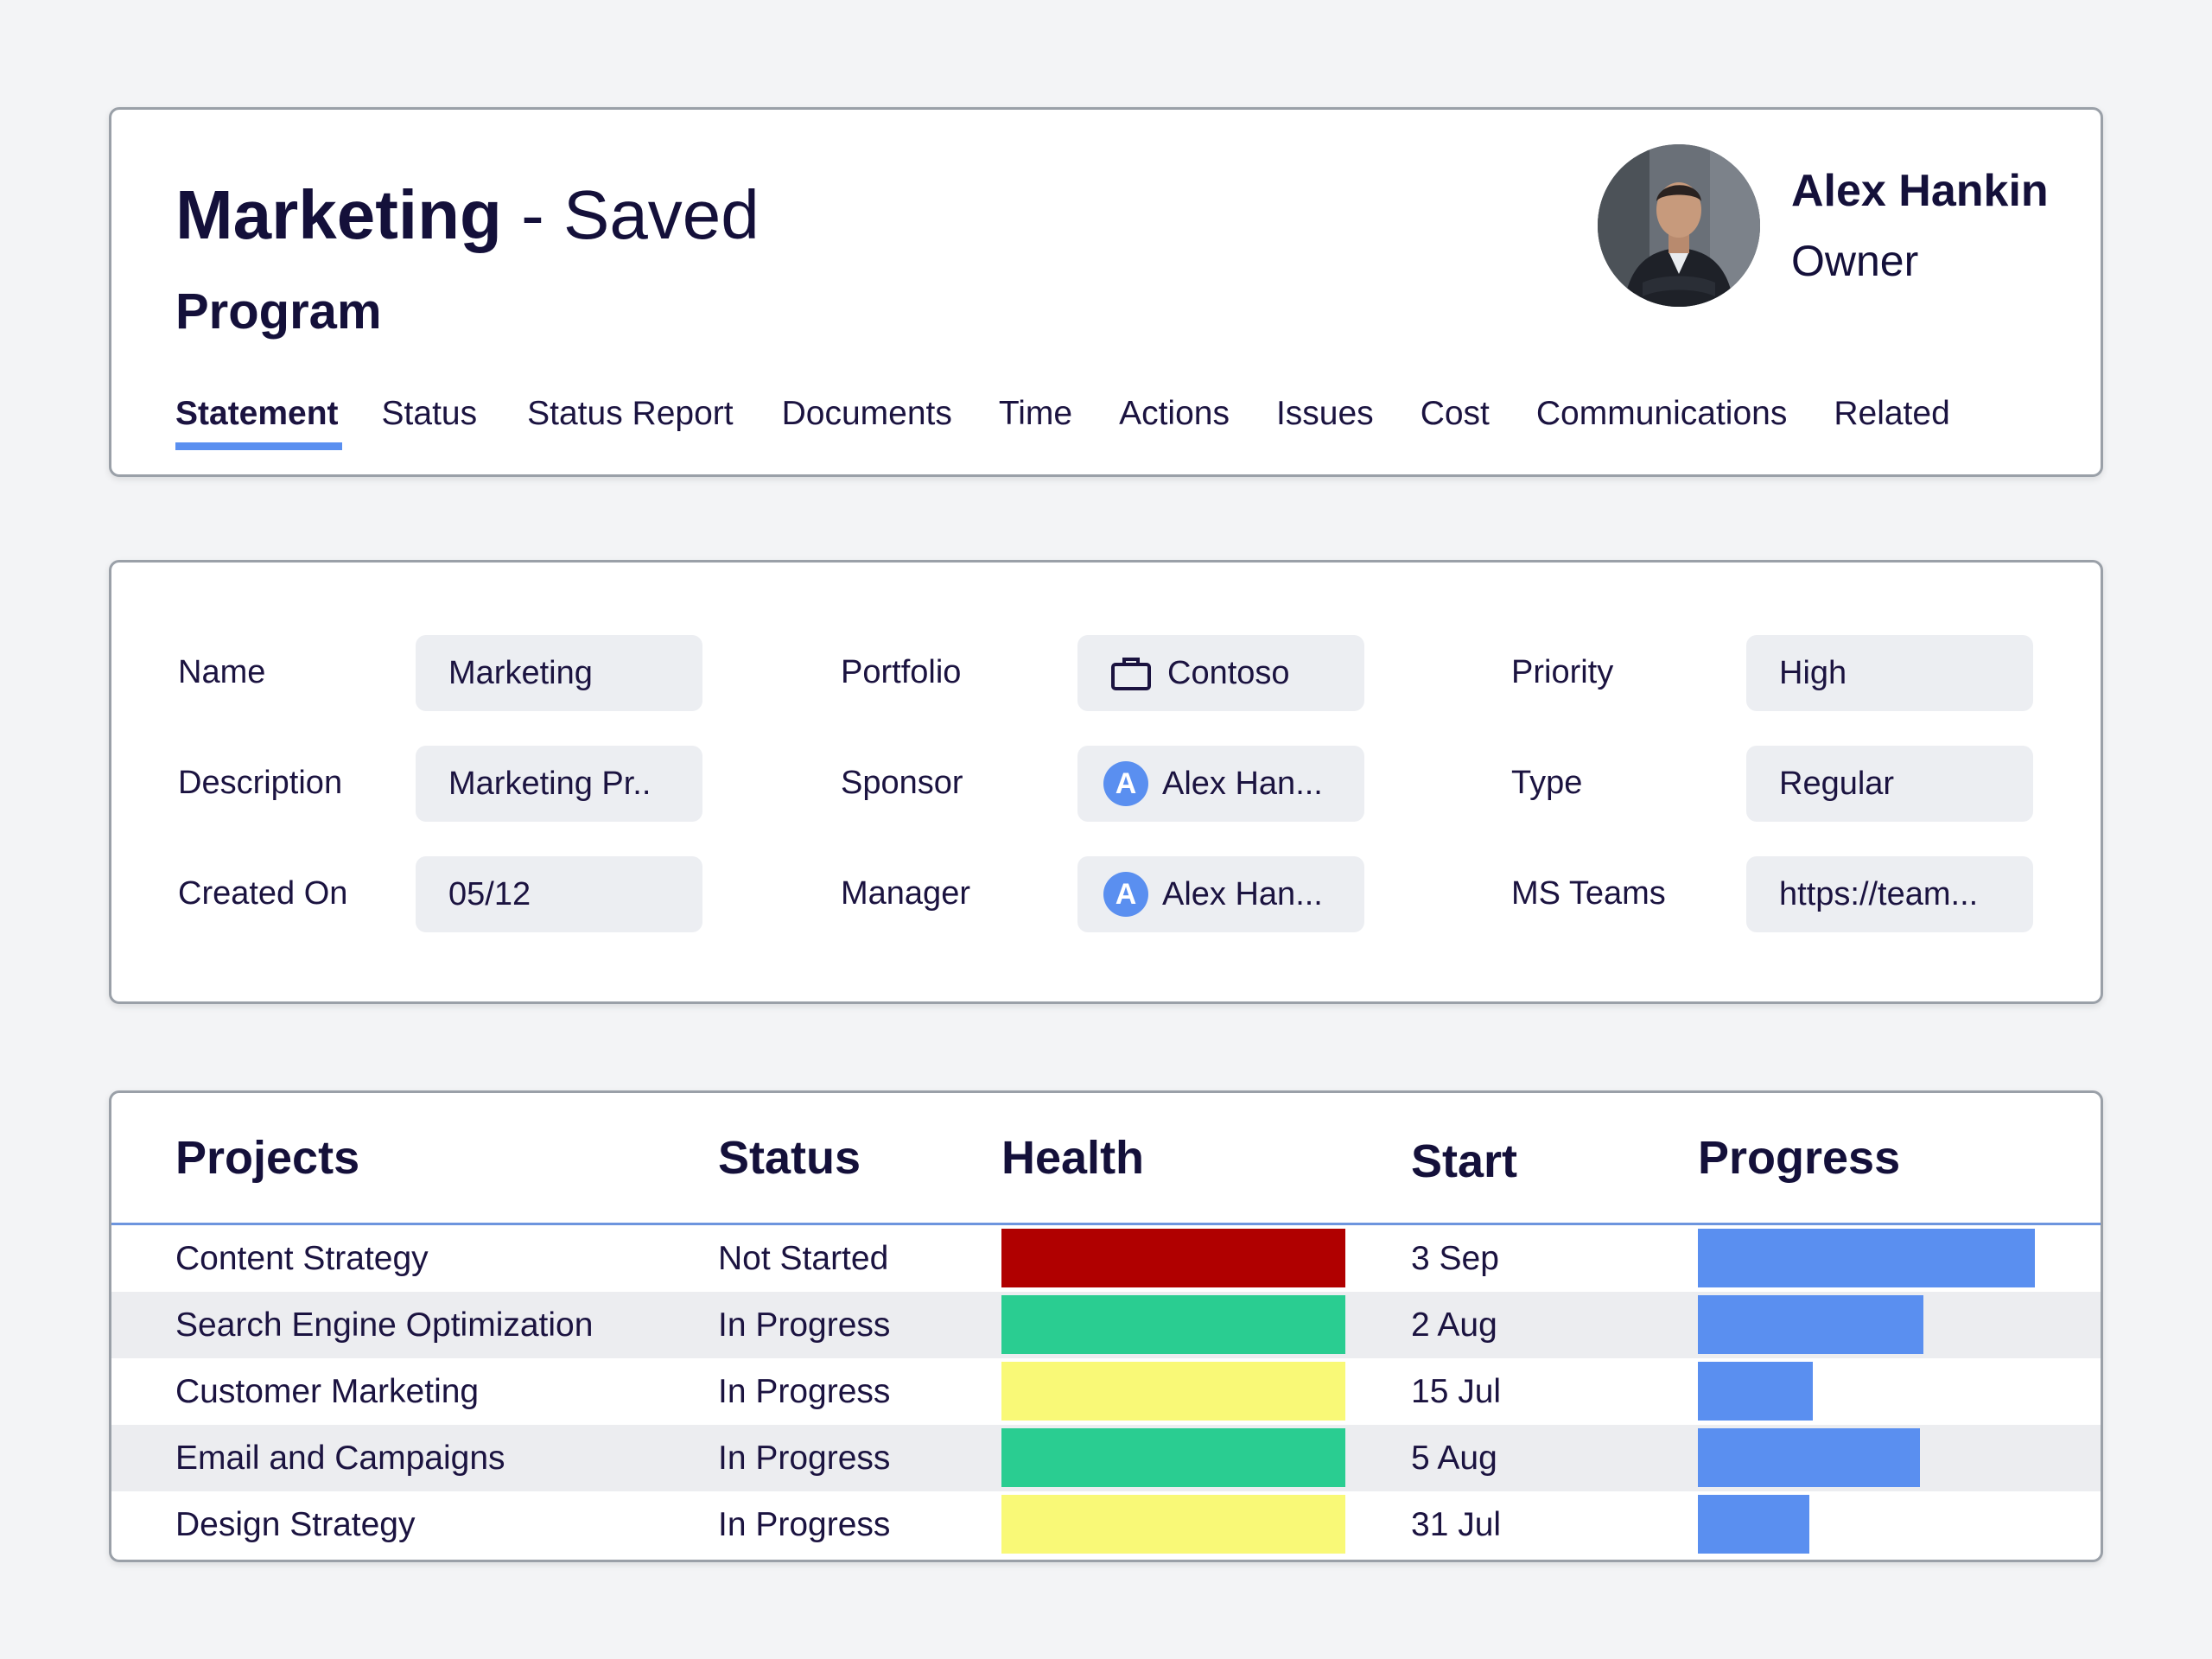  What do you see at coordinates (803, 1258) in the screenshot?
I see `project-status: Not Started` at bounding box center [803, 1258].